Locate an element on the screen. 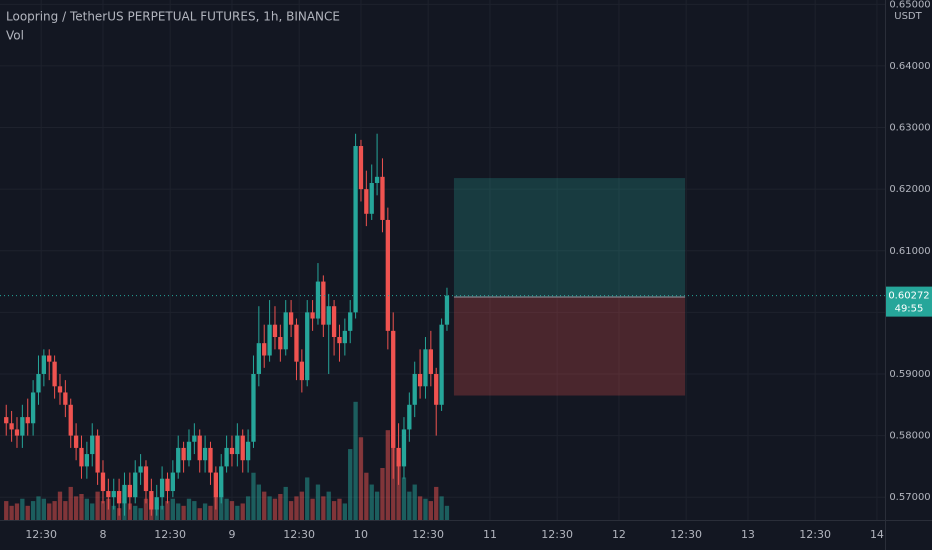 Image resolution: width=932 pixels, height=550 pixels. x-tick-label: 10 is located at coordinates (361, 534).